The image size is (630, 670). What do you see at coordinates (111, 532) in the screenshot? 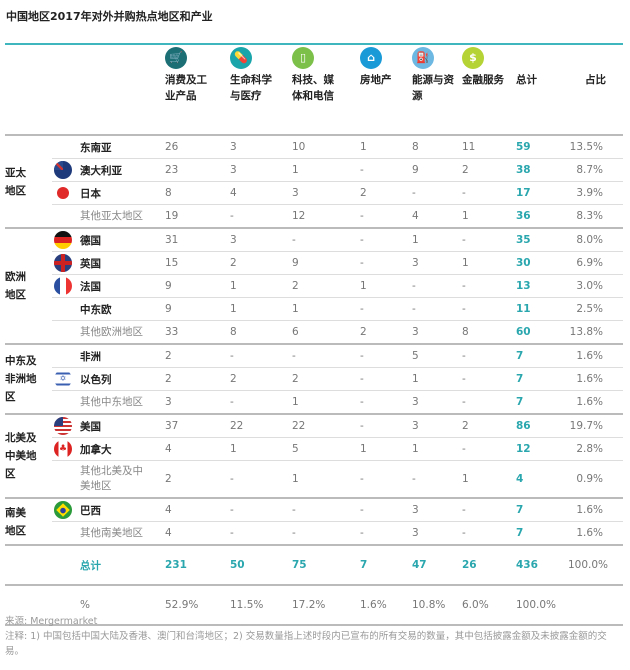
I see `row-name: 其他南美地区` at bounding box center [111, 532].